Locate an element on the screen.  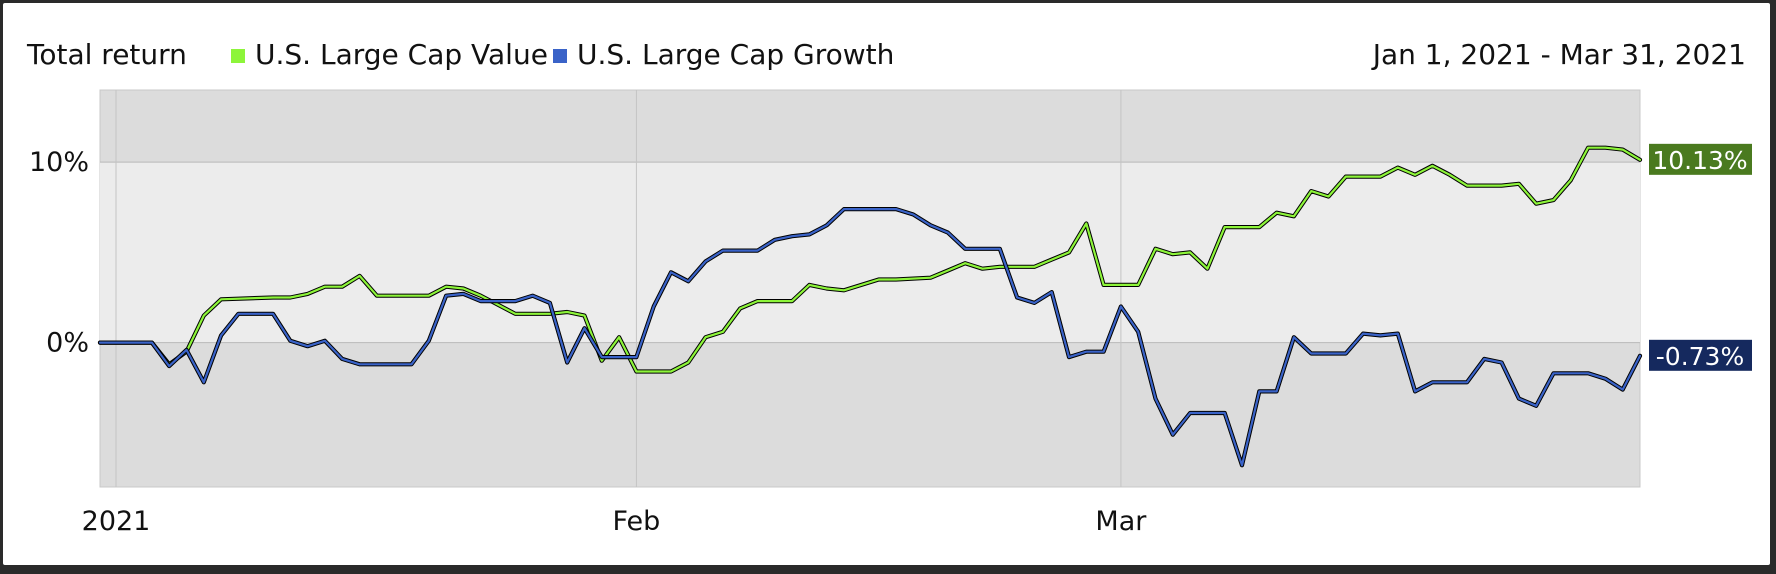
y-tick-label: 0% is located at coordinates (67, 343).